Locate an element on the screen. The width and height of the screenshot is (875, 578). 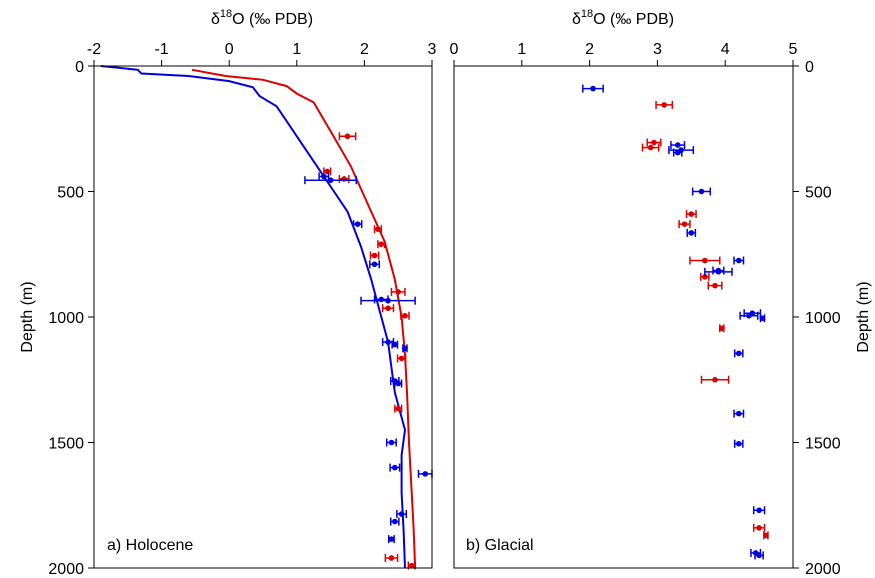
x-axis-label-glacial: δ18O (‰ PDB) is located at coordinates (623, 18).